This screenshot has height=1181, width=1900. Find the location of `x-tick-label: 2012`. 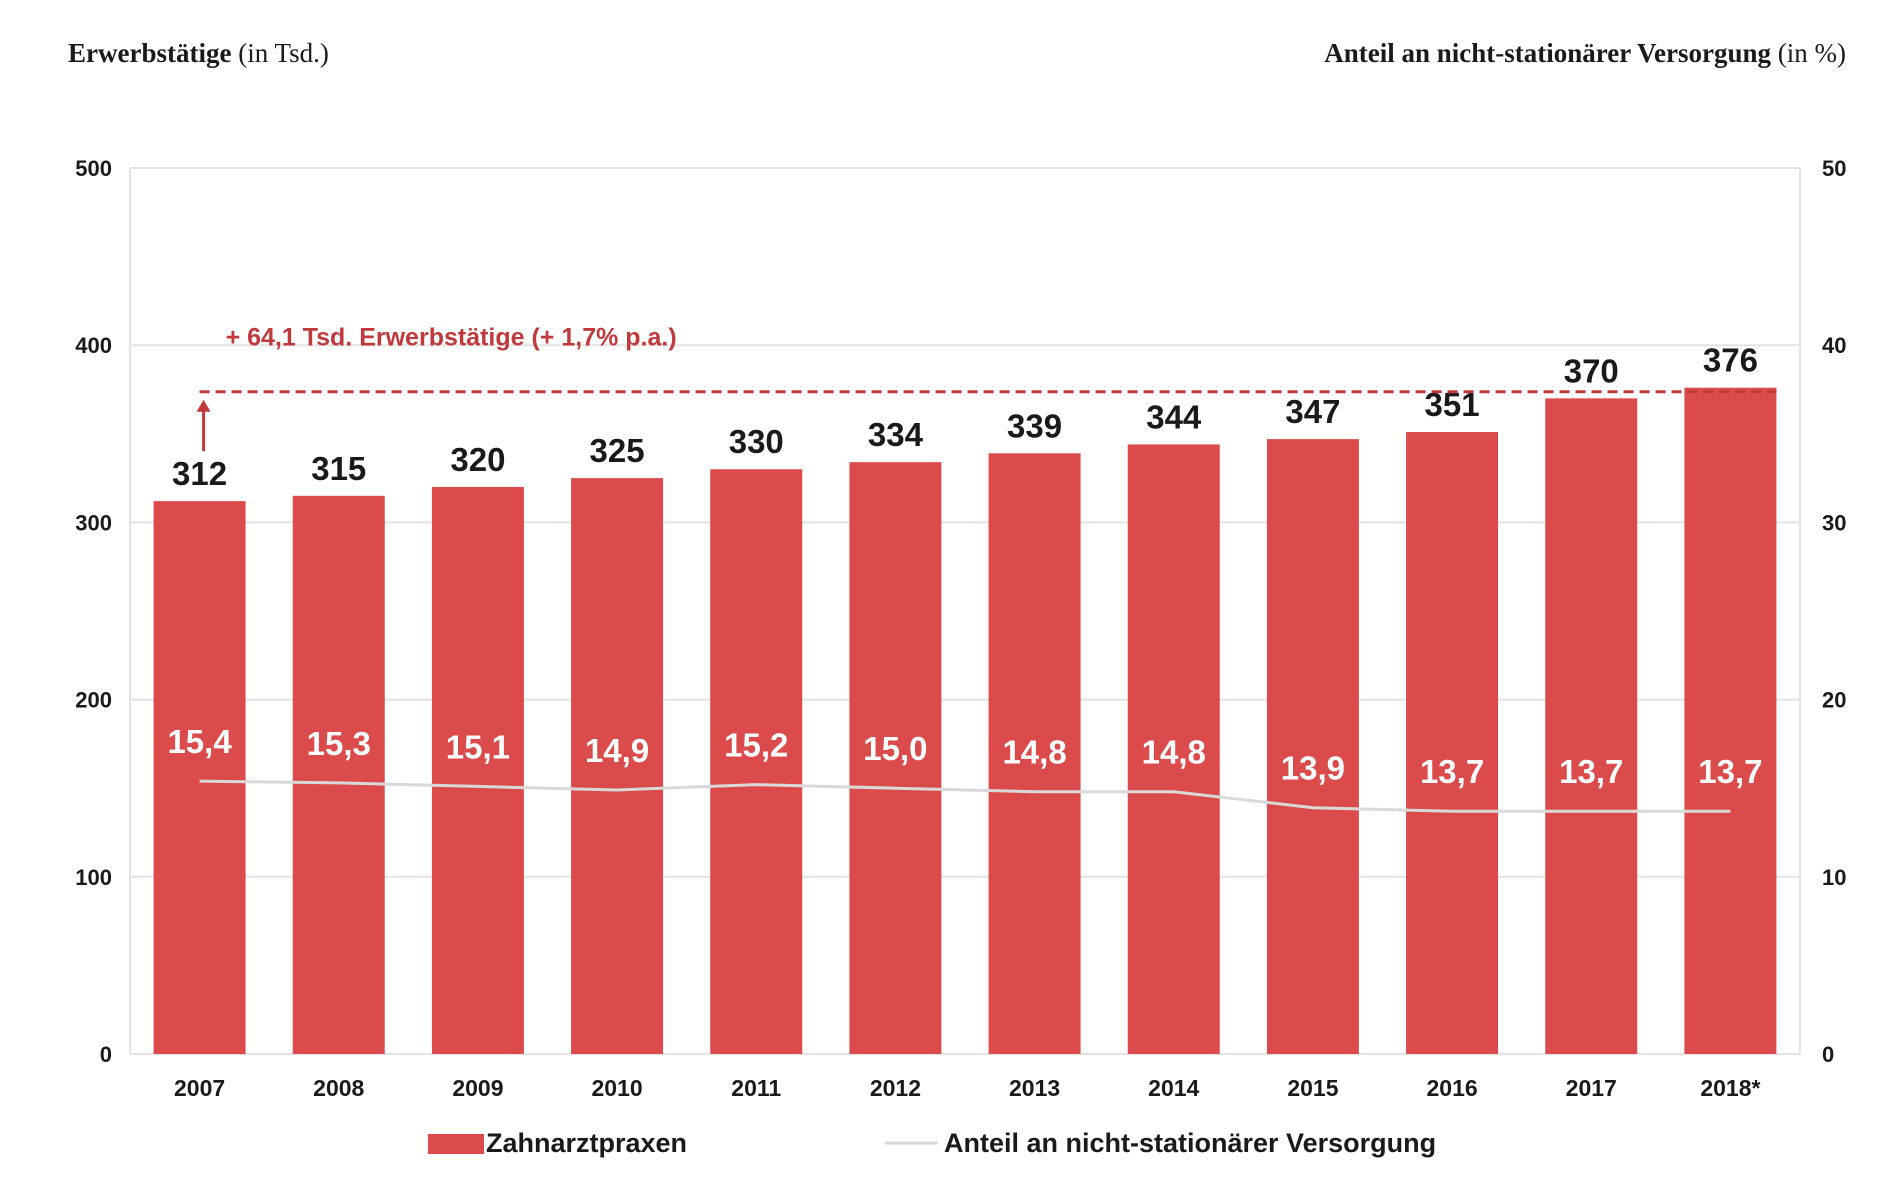

x-tick-label: 2012 is located at coordinates (895, 1088).